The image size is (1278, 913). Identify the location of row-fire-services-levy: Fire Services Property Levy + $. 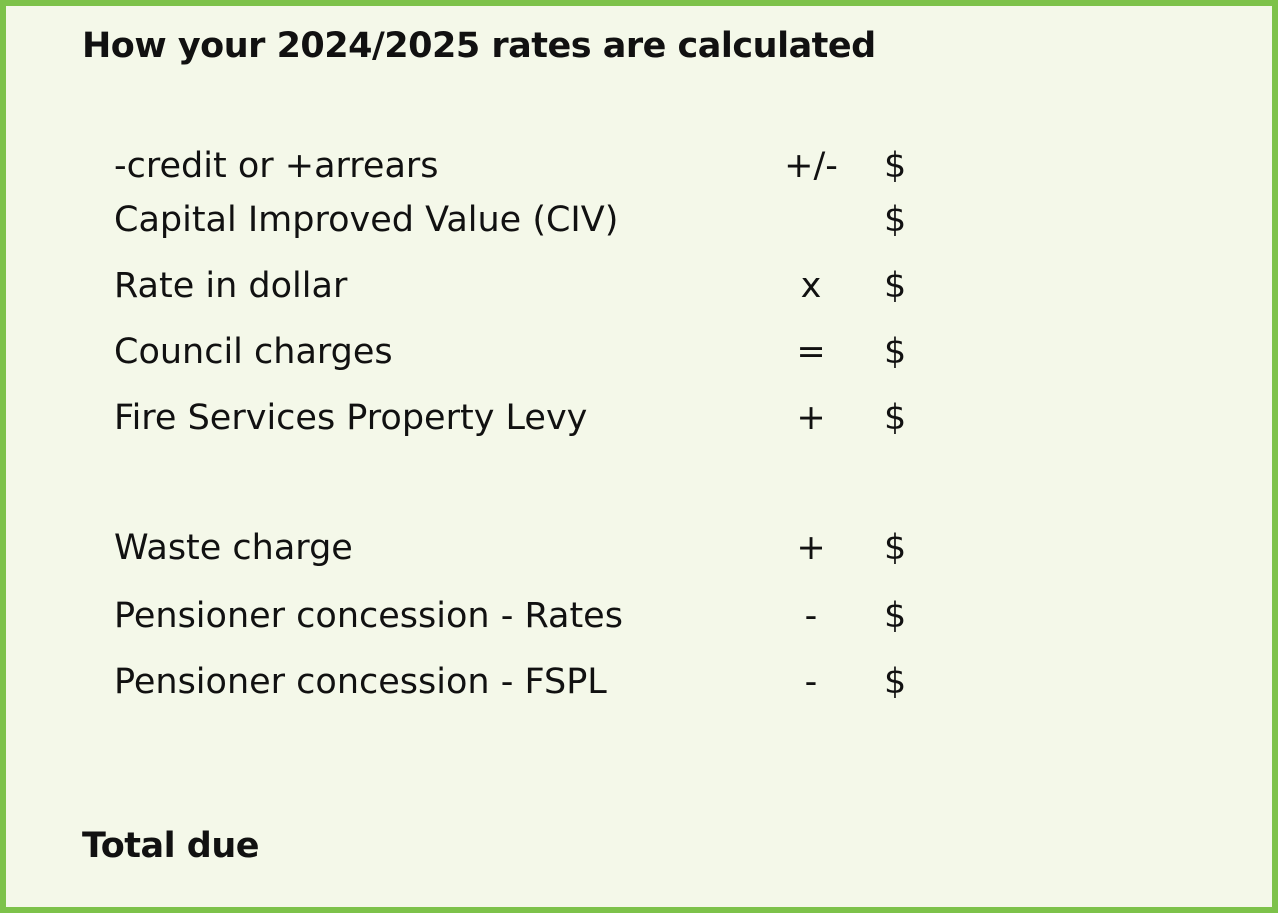
(639, 423).